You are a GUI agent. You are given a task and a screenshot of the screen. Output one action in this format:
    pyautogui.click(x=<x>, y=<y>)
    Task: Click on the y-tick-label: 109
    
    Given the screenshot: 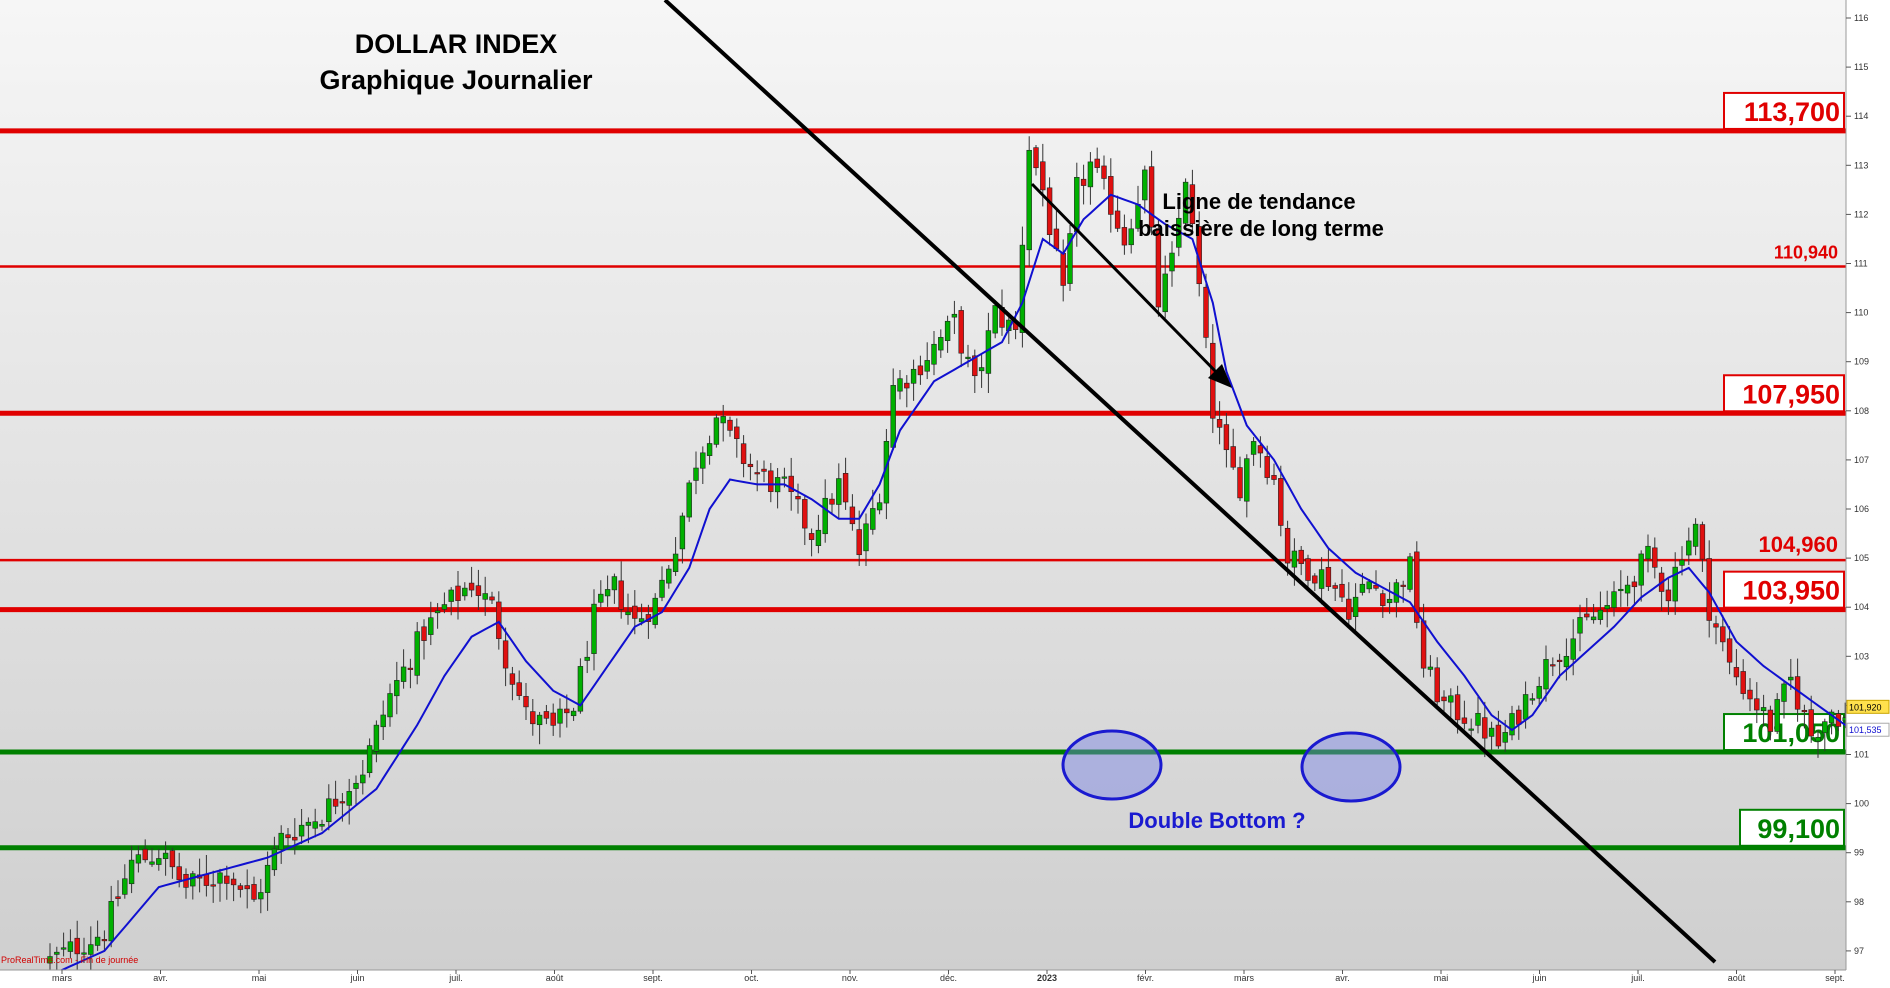 What is the action you would take?
    pyautogui.click(x=1861, y=362)
    